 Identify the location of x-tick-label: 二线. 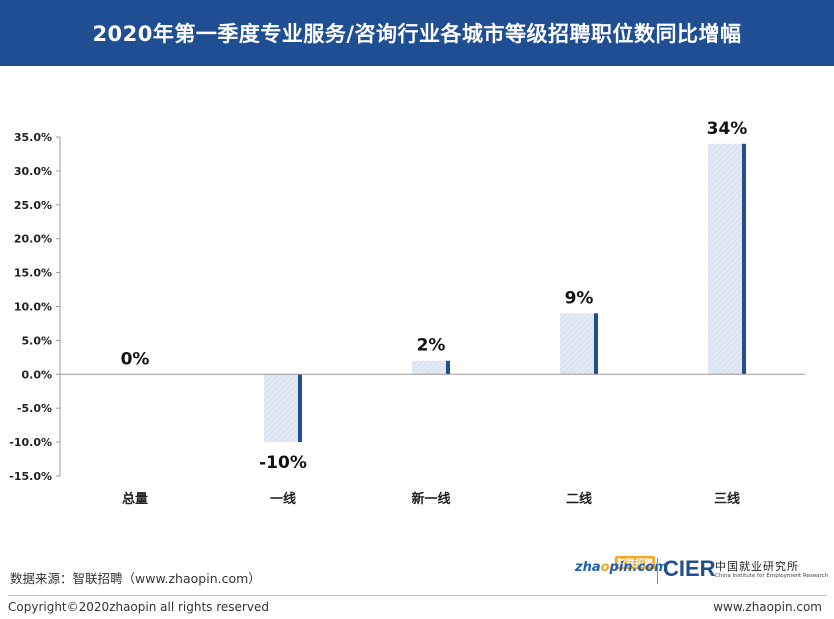
(579, 499).